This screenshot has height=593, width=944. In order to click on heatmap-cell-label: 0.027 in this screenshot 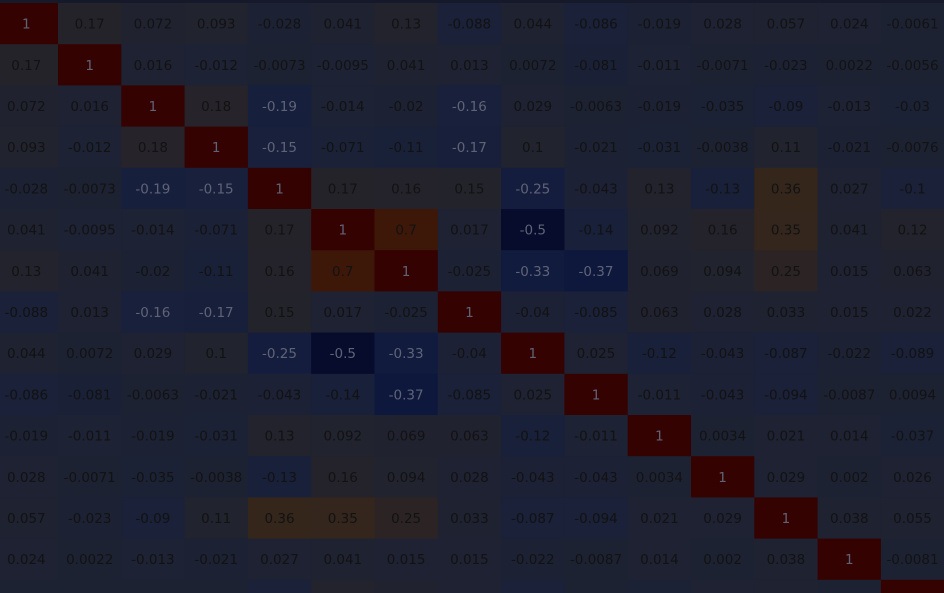, I will do `click(849, 189)`.